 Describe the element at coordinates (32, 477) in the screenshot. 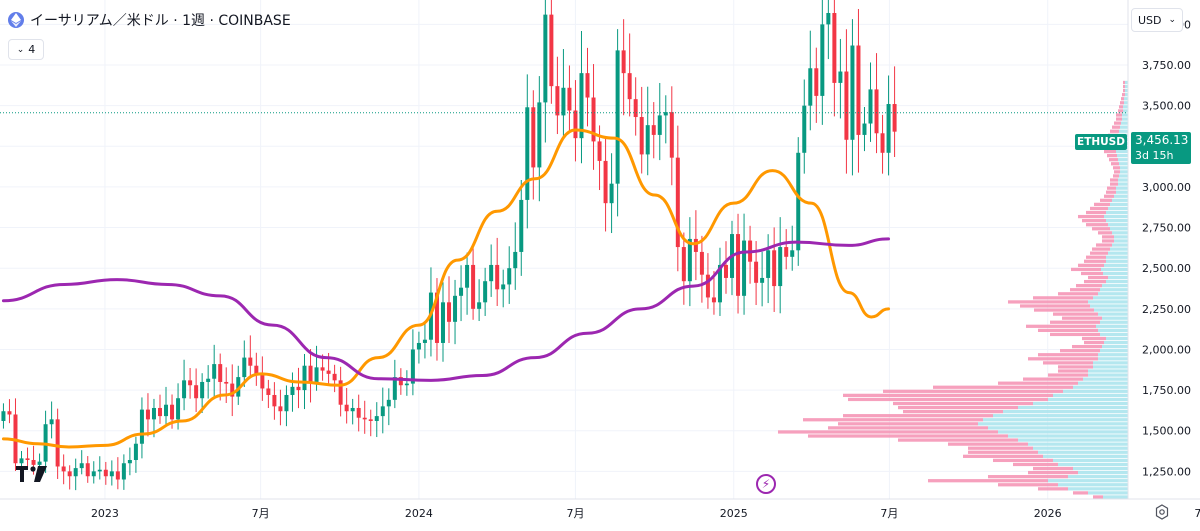

I see `tradingview-logo` at that location.